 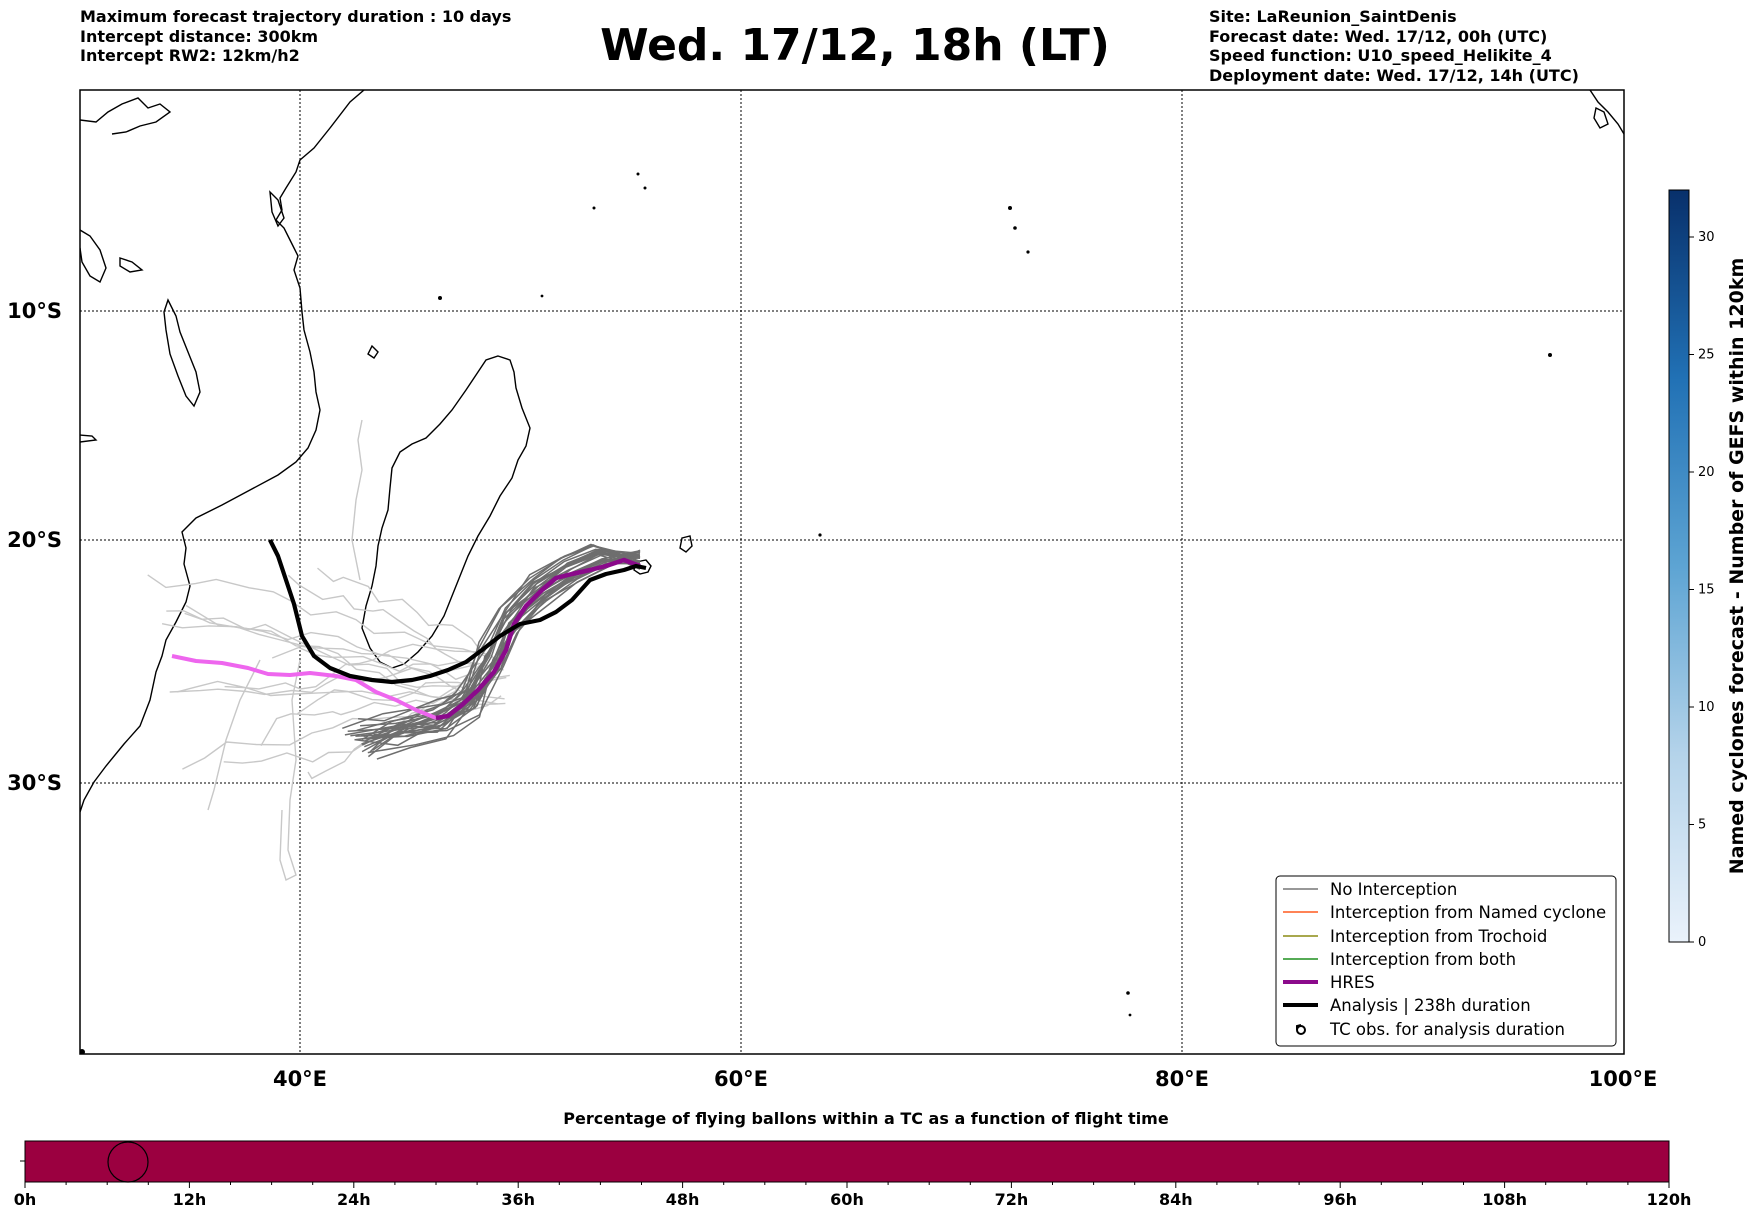 I want to click on legend-item-both: Interception from both, so click(x=1399, y=959).